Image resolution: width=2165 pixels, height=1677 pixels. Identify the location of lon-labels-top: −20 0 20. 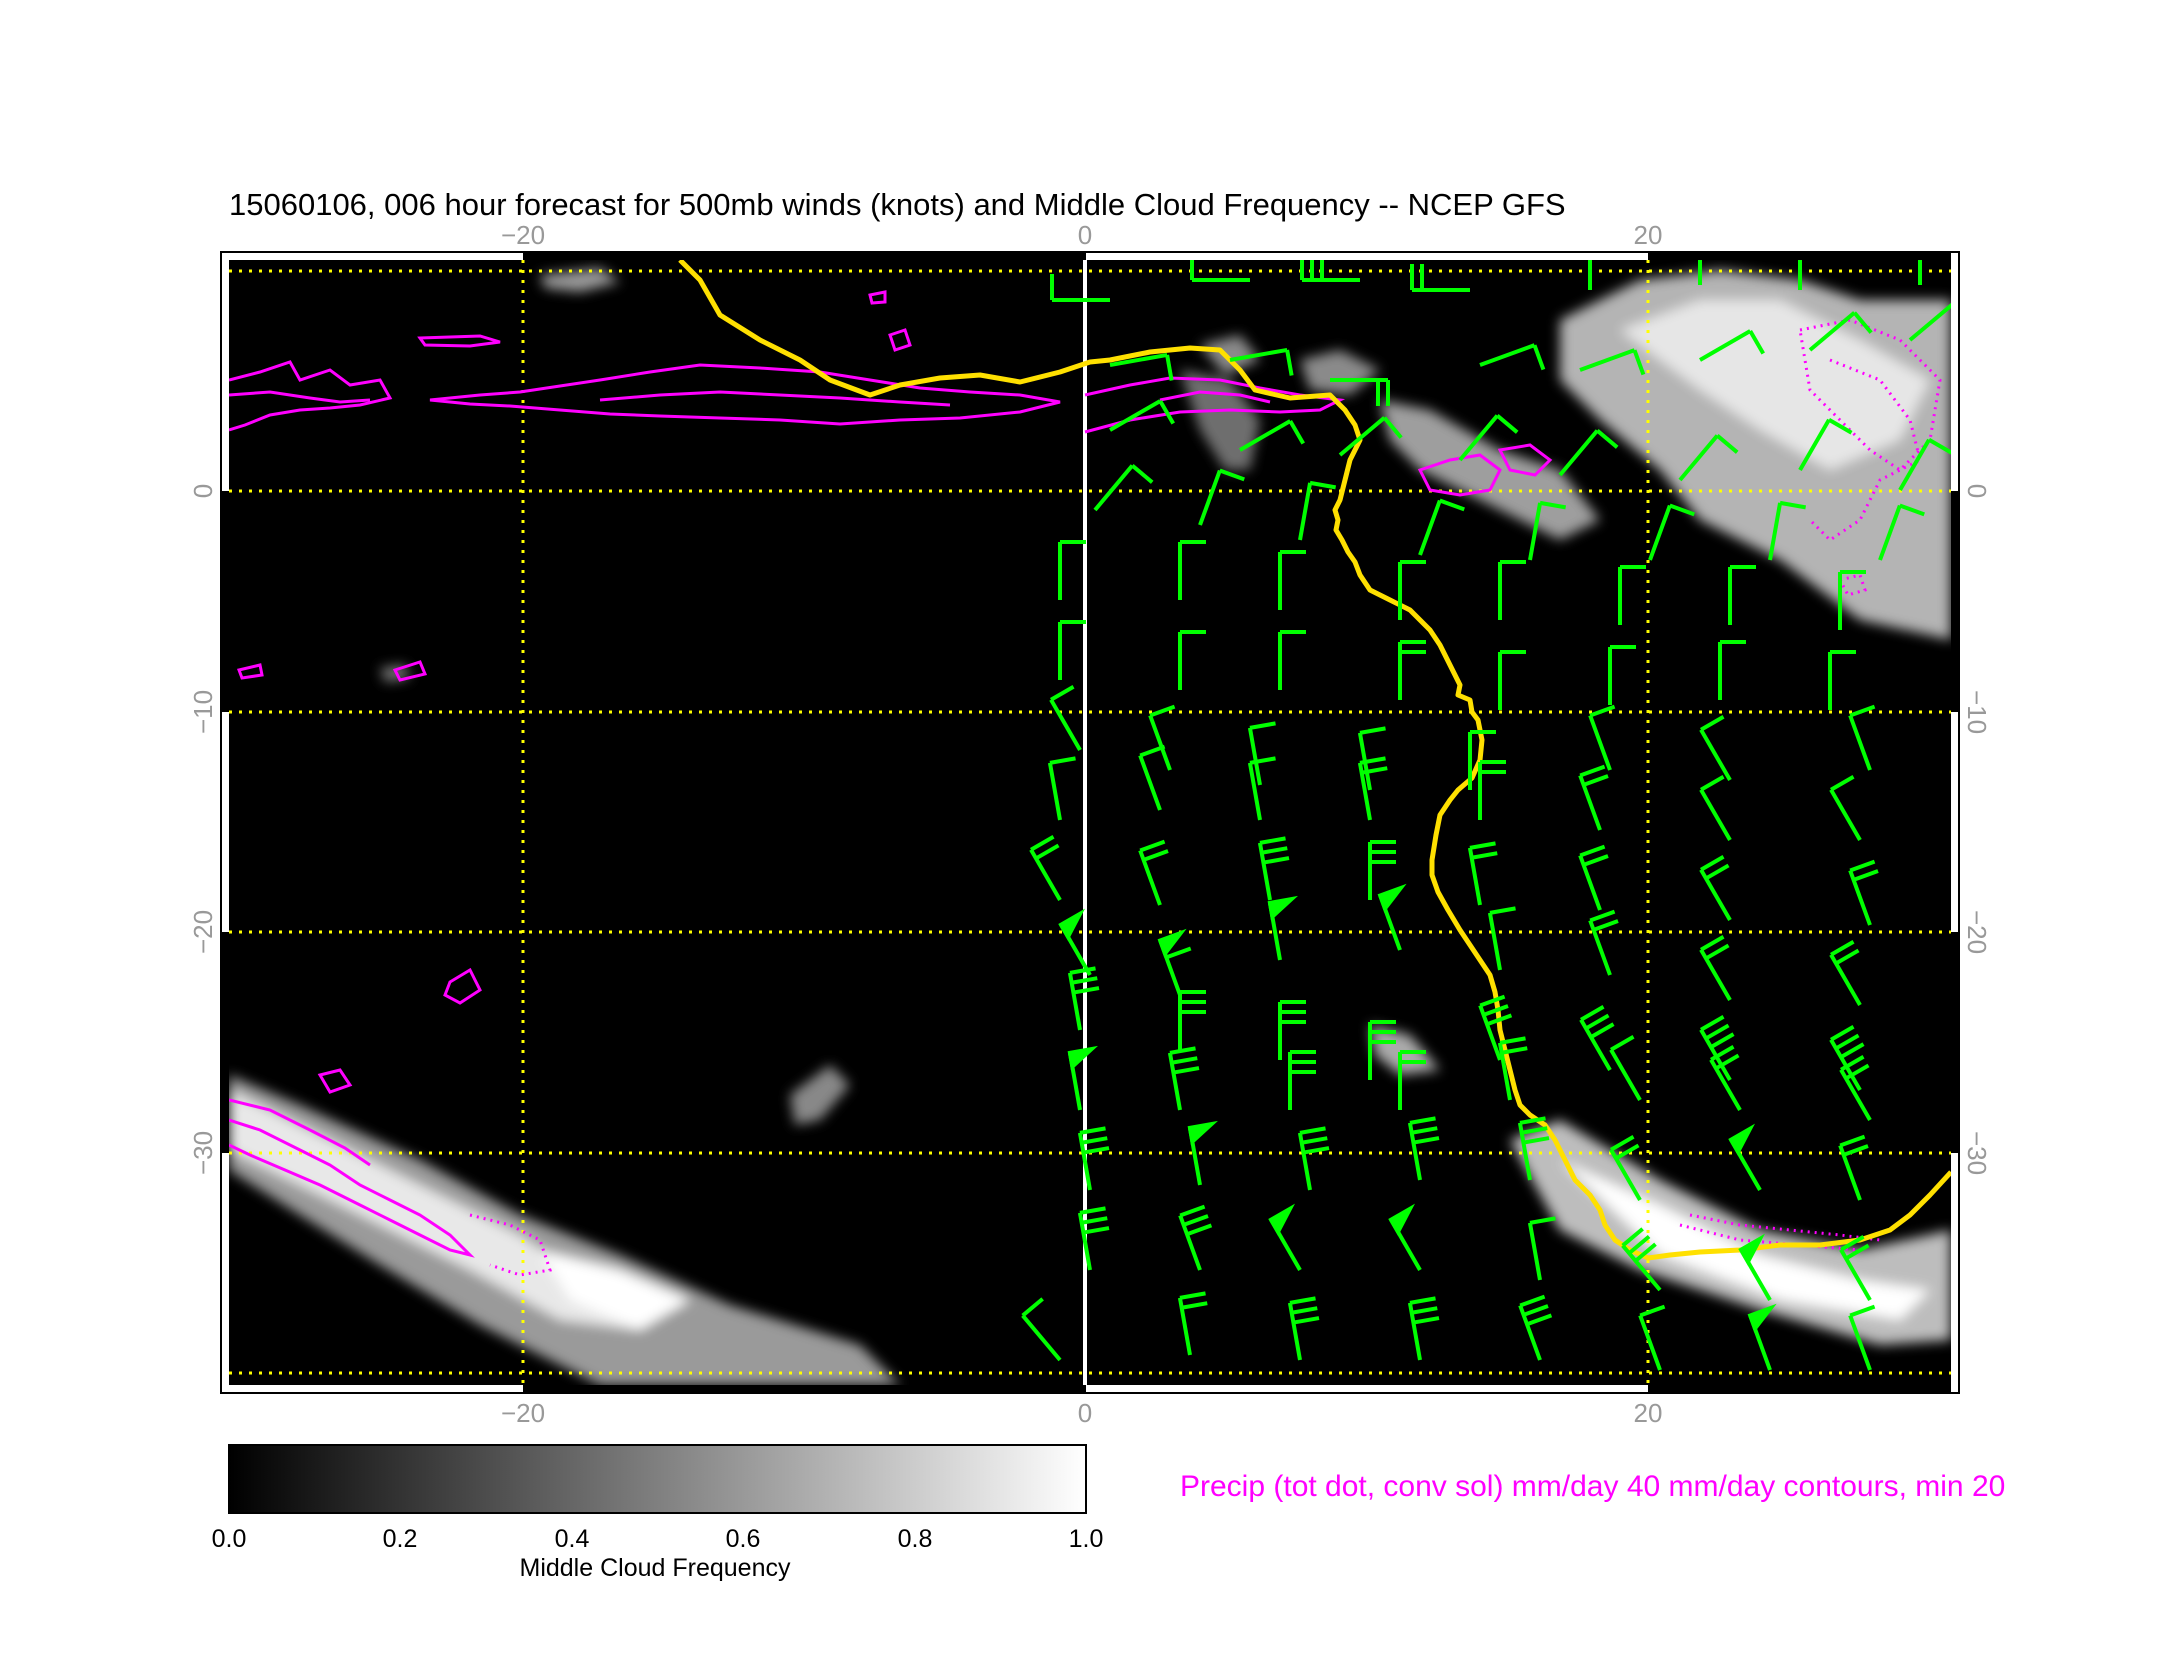
(1082, 235).